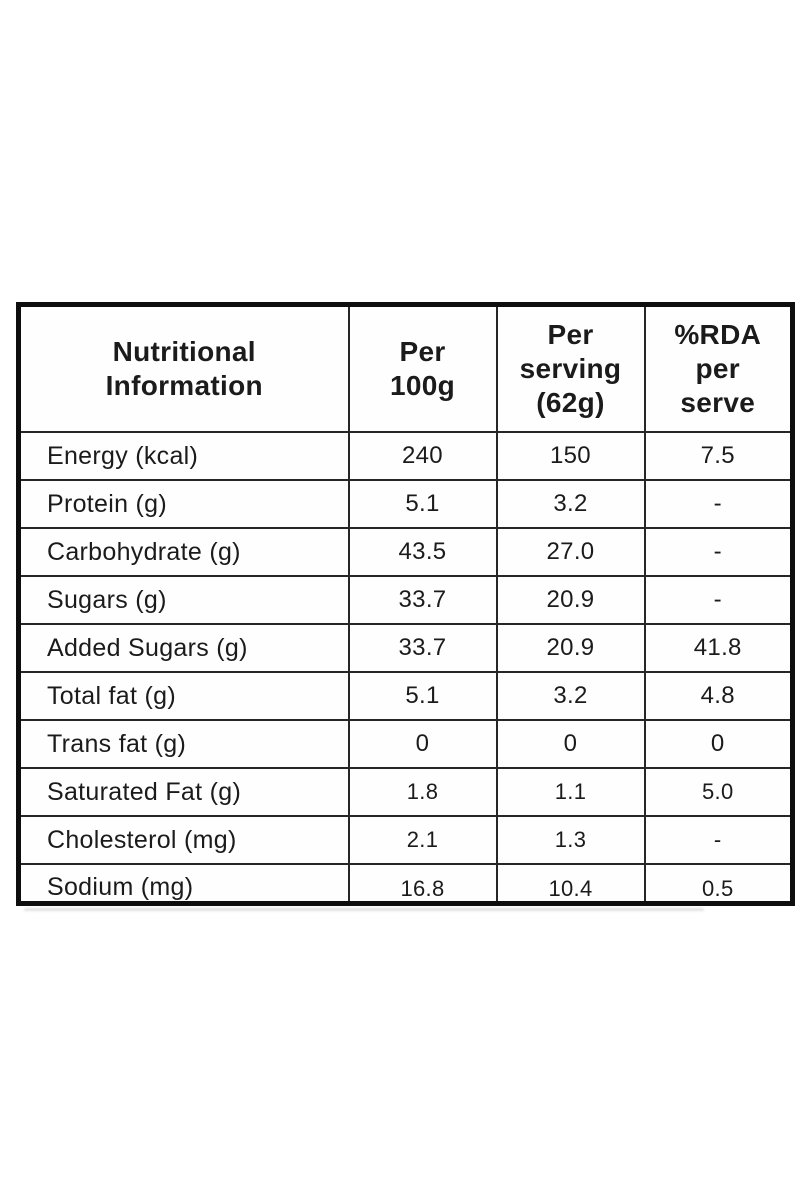 This screenshot has height=1200, width=800. I want to click on table-row-added-sugars: Added Sugars (g) 33.7 20.9 41.8, so click(405, 648).